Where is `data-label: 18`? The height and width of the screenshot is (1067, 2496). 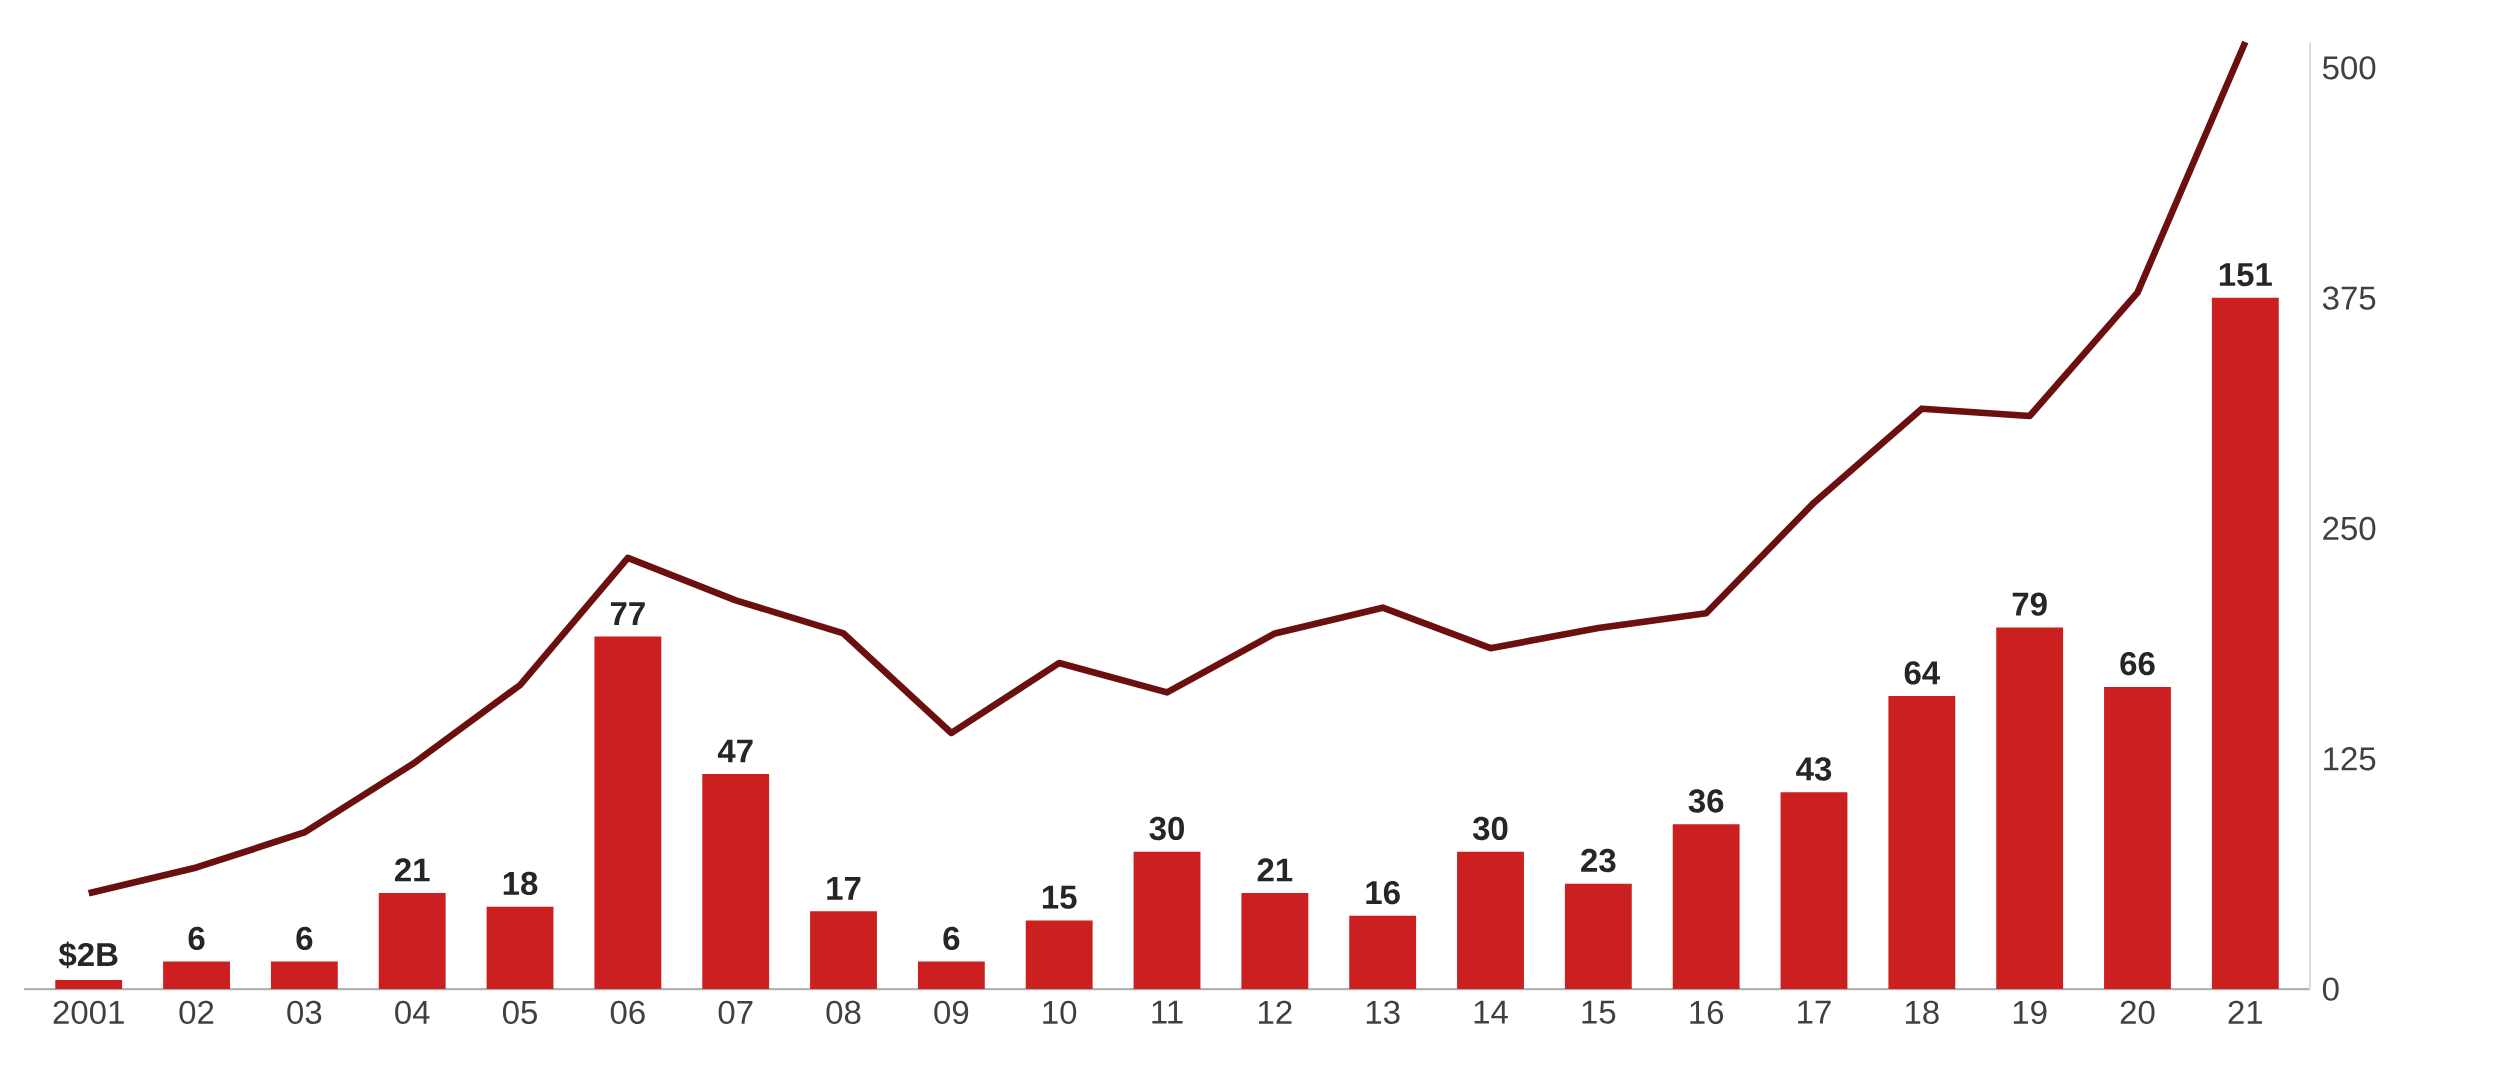 data-label: 18 is located at coordinates (520, 883).